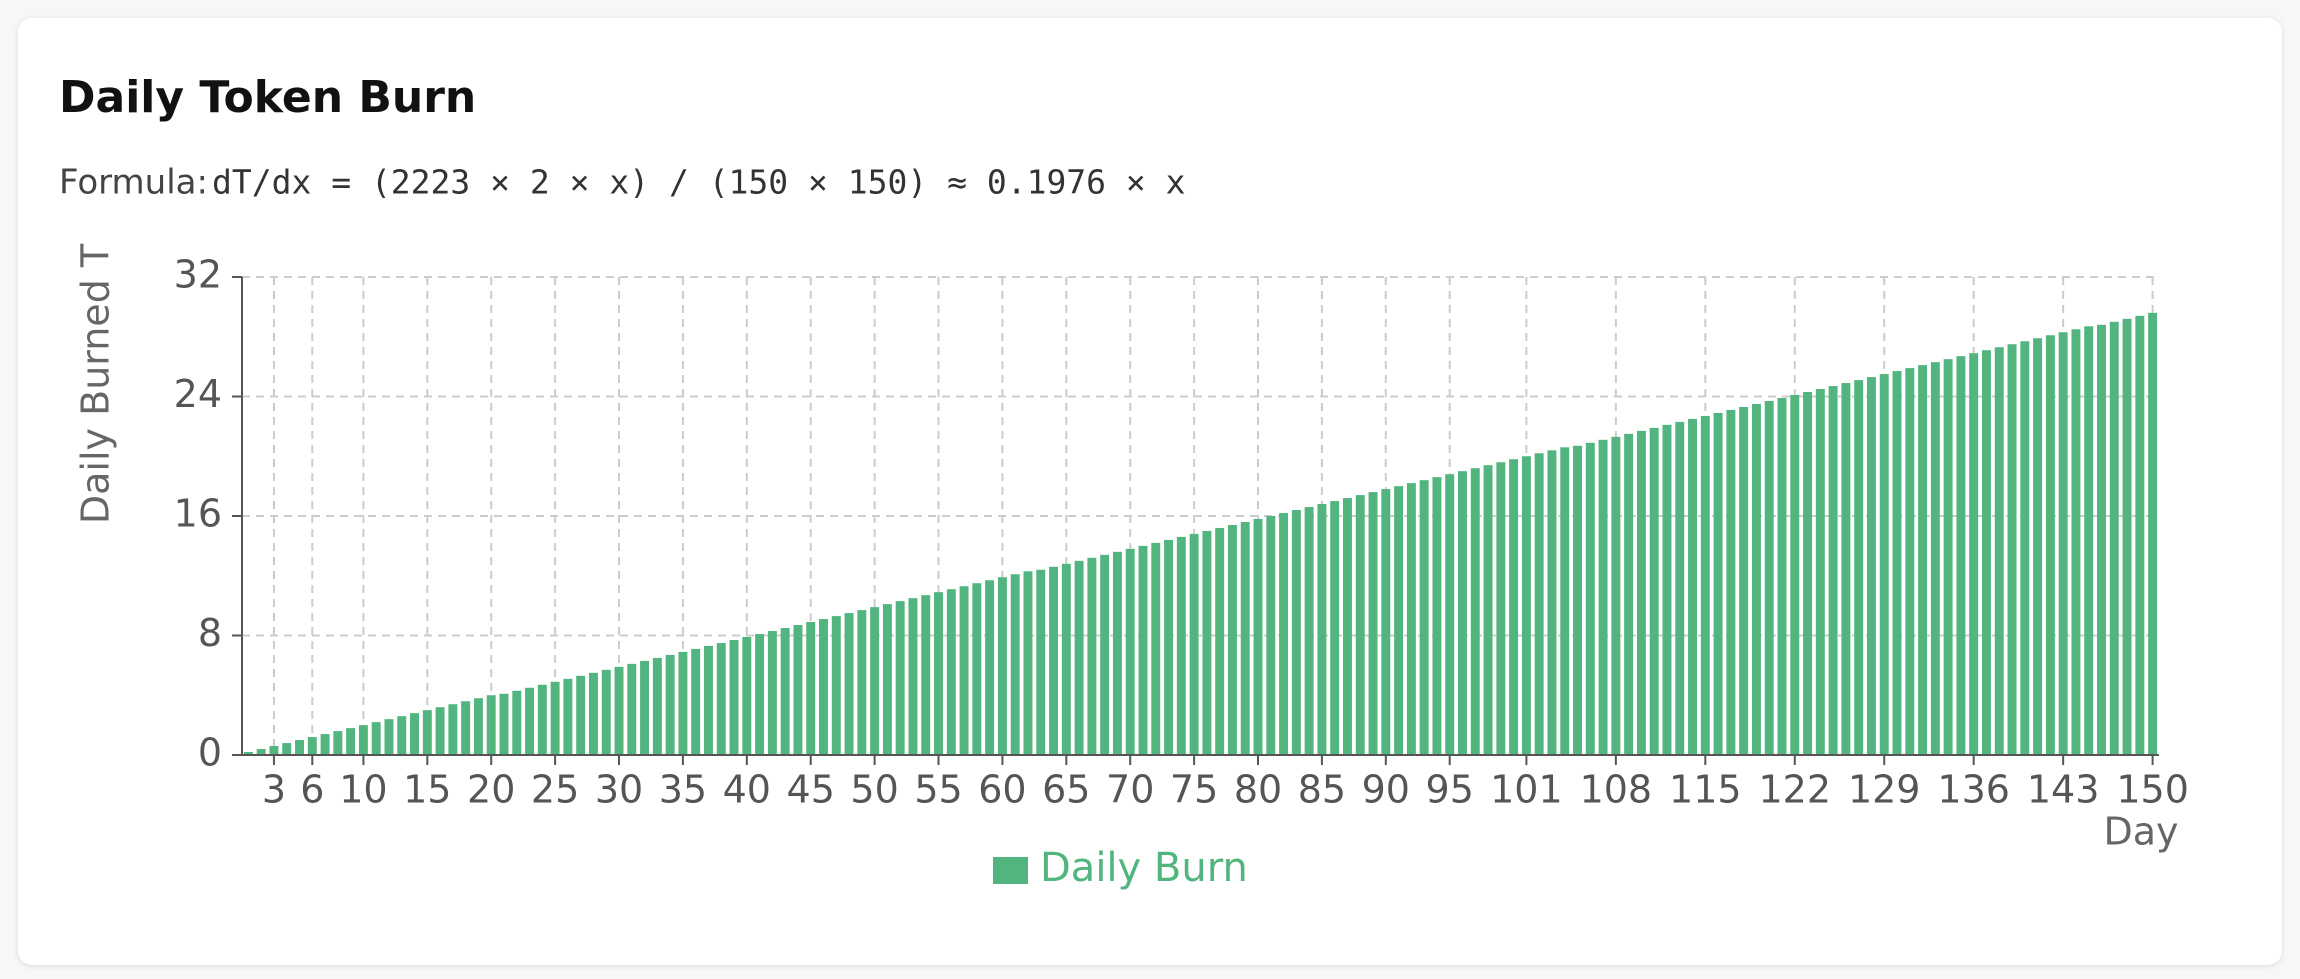  I want to click on x-tick-label: 10, so click(363, 790).